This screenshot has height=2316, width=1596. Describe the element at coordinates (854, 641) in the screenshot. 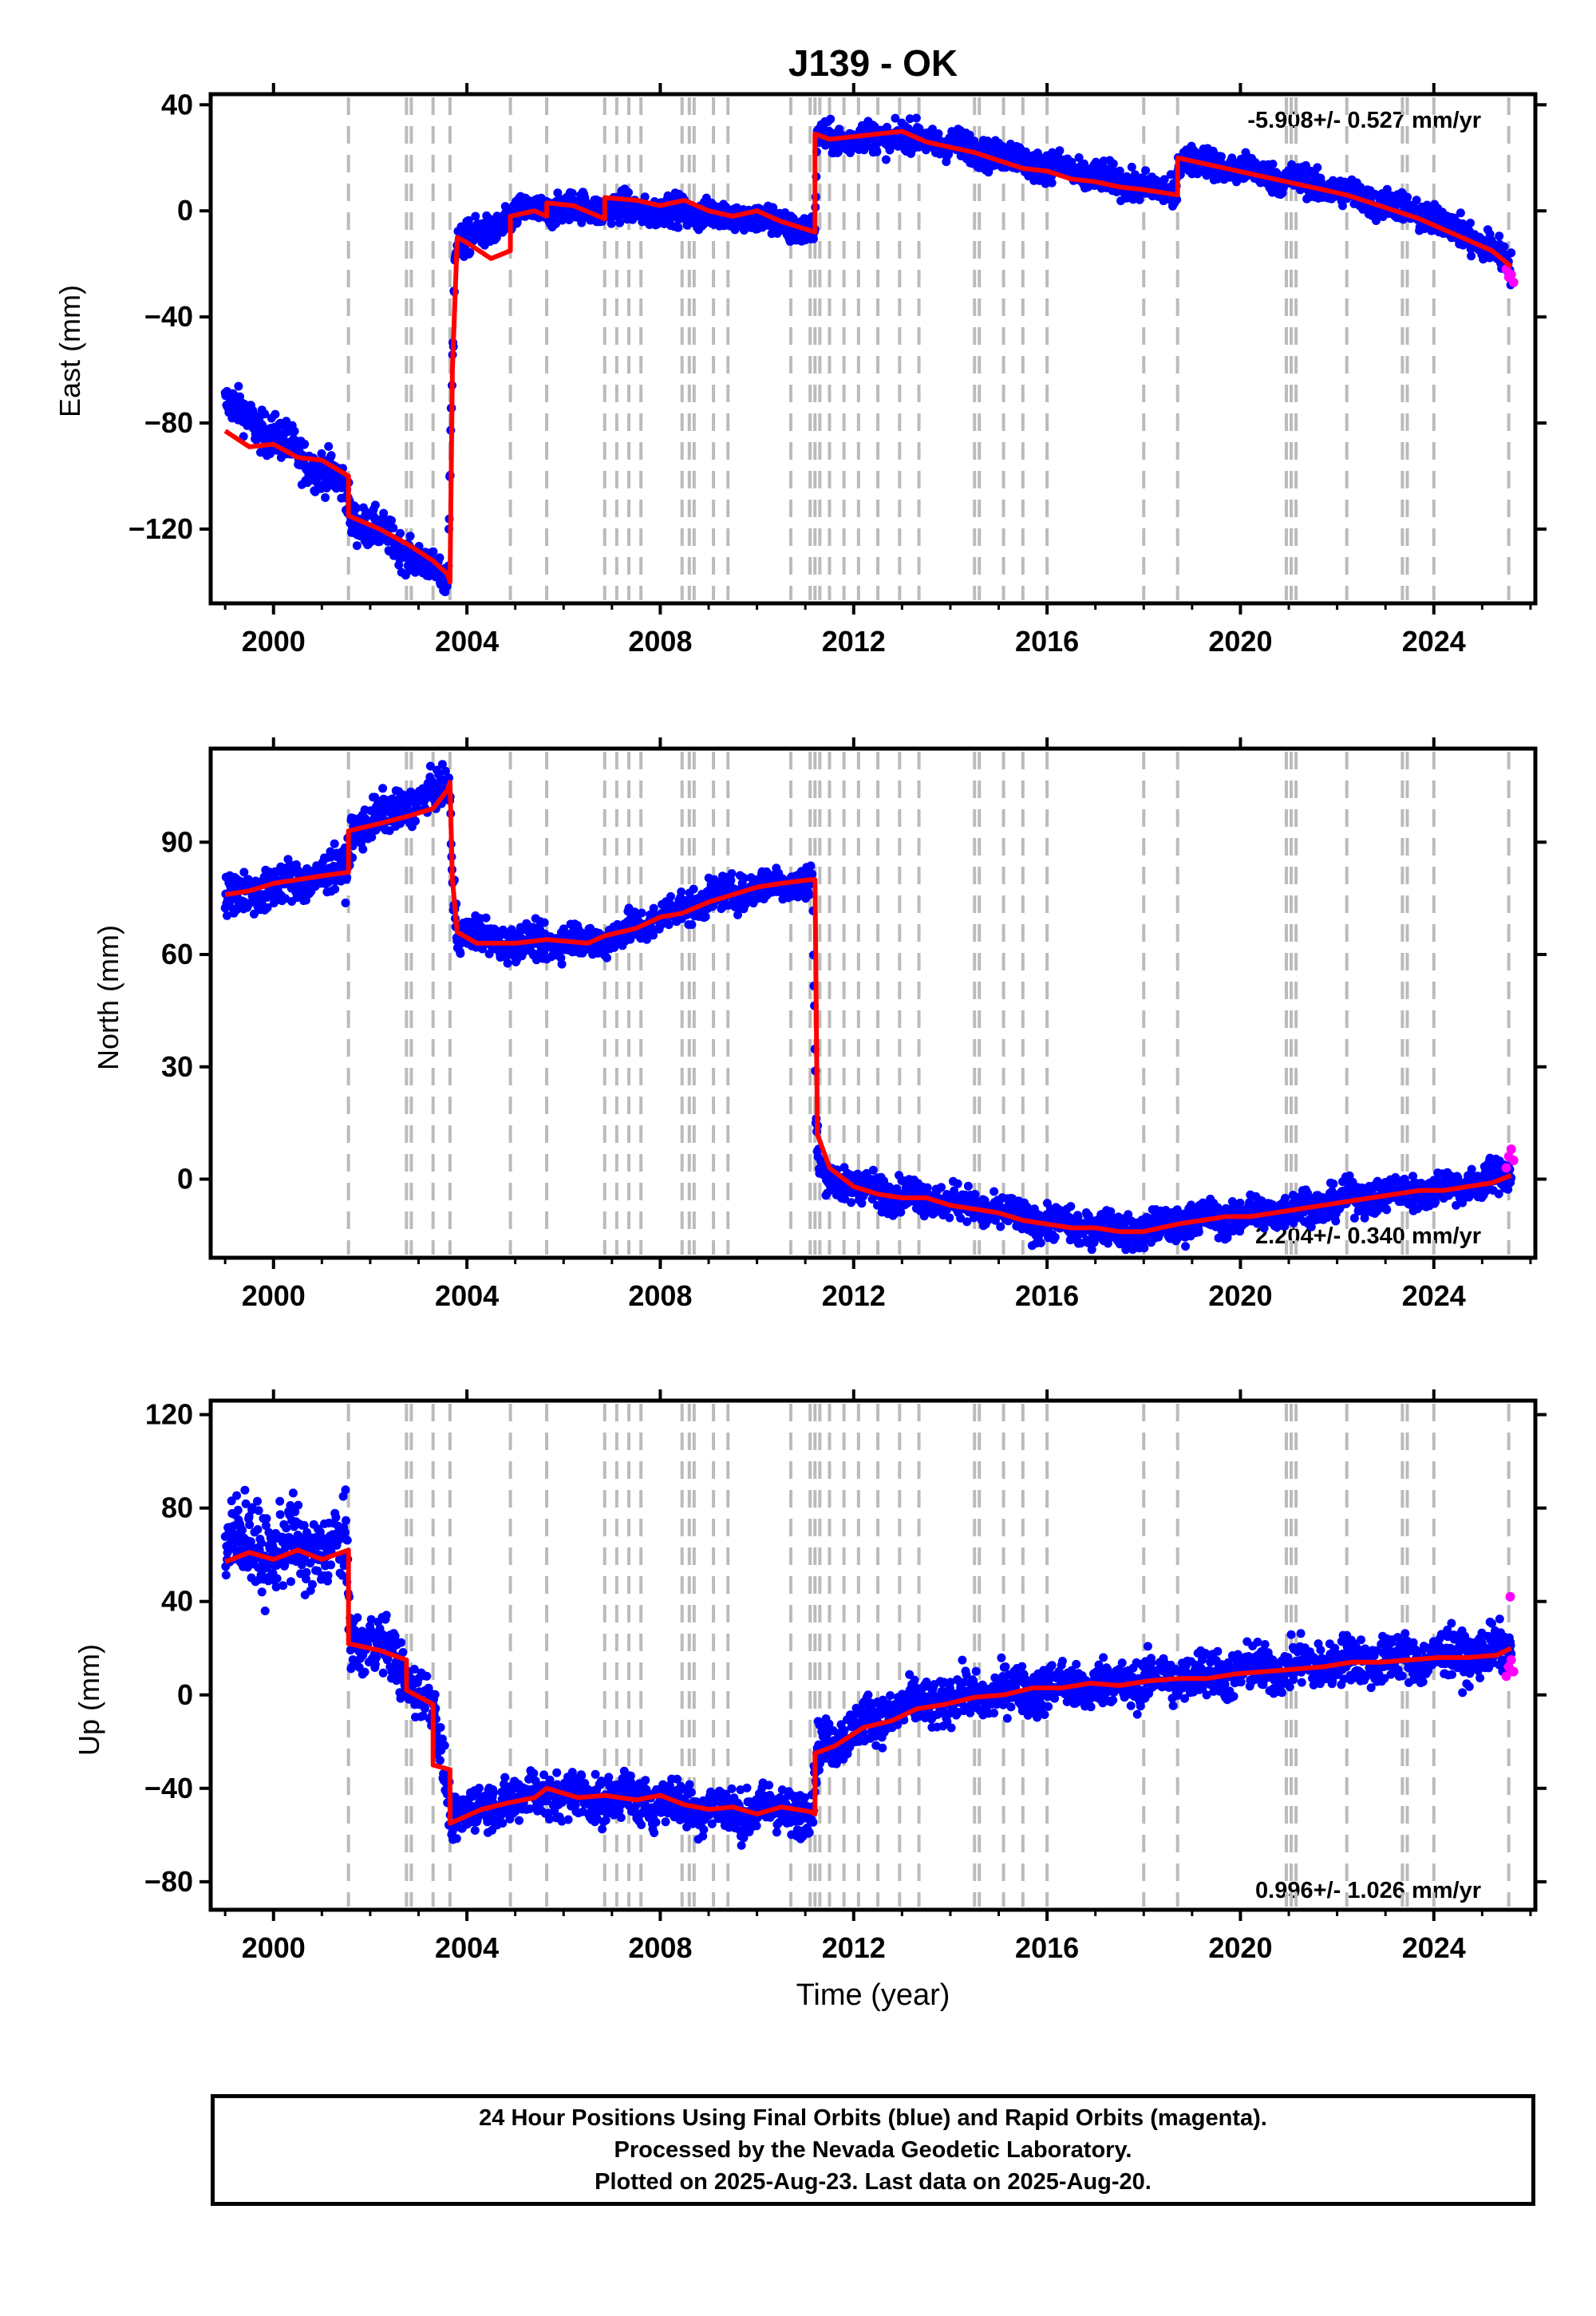

I see `x-tick-label: 2012` at that location.